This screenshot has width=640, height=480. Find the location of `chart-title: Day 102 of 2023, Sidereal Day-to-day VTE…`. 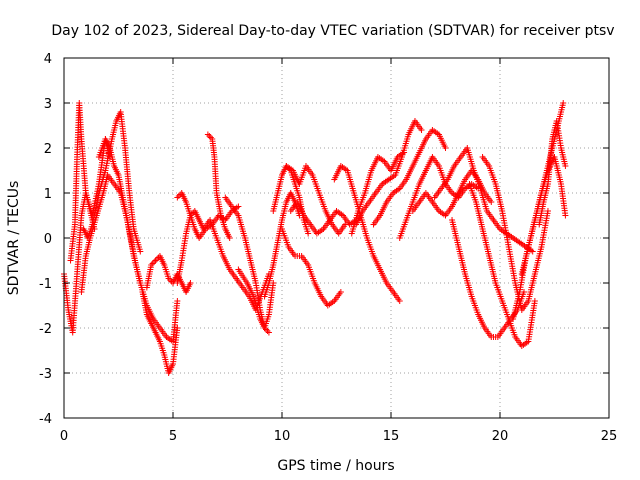

chart-title: Day 102 of 2023, Sidereal Day-to-day VTE… is located at coordinates (332, 31).